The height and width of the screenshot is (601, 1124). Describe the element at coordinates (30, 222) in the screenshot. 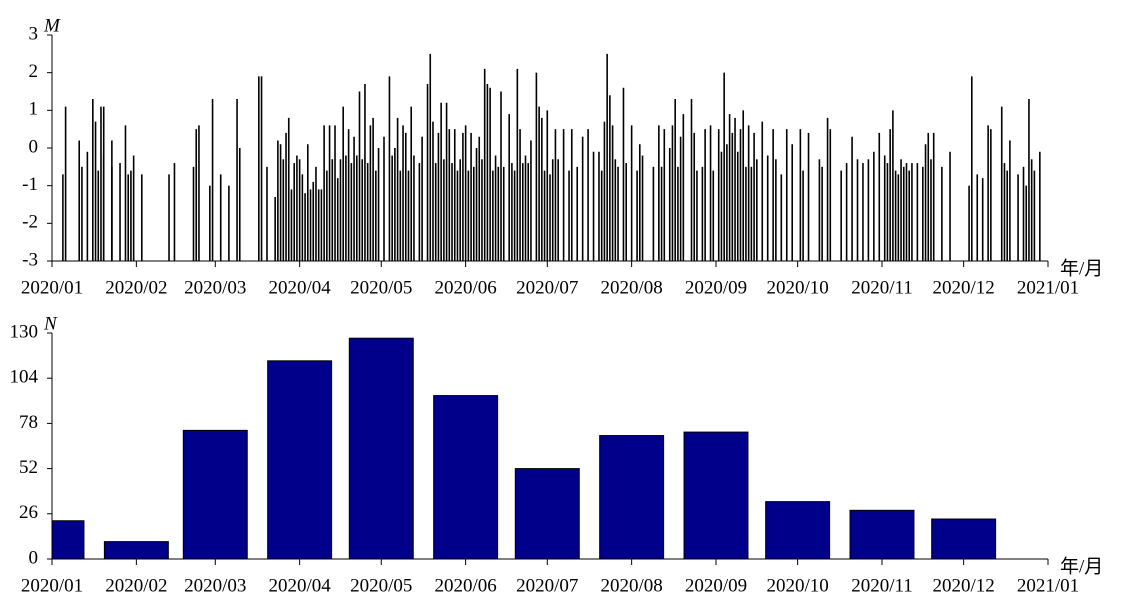

I see `y-tick-label: -2` at that location.